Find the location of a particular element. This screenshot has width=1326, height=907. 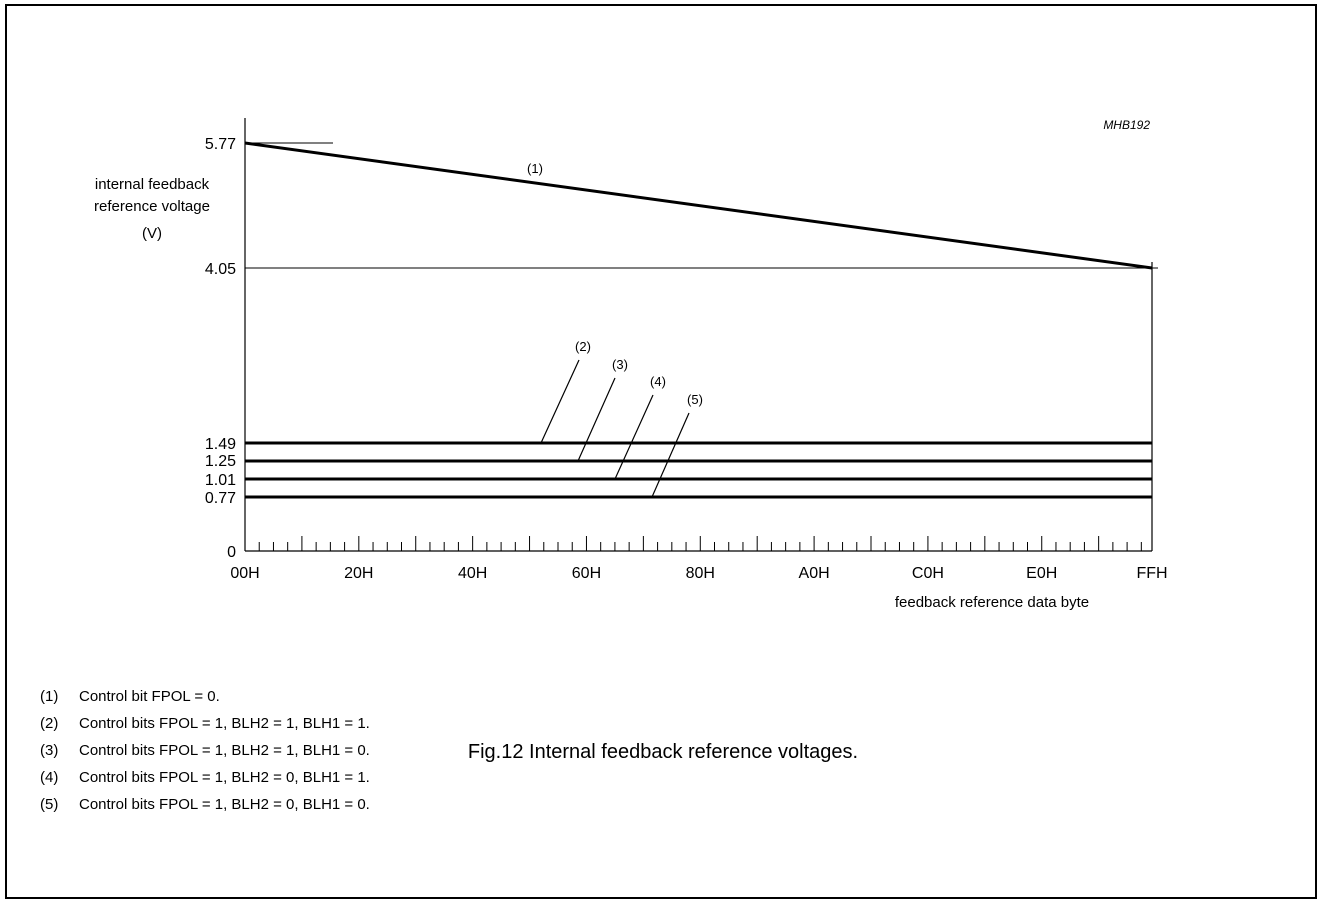

y-tick-label: 0 is located at coordinates (231, 552).